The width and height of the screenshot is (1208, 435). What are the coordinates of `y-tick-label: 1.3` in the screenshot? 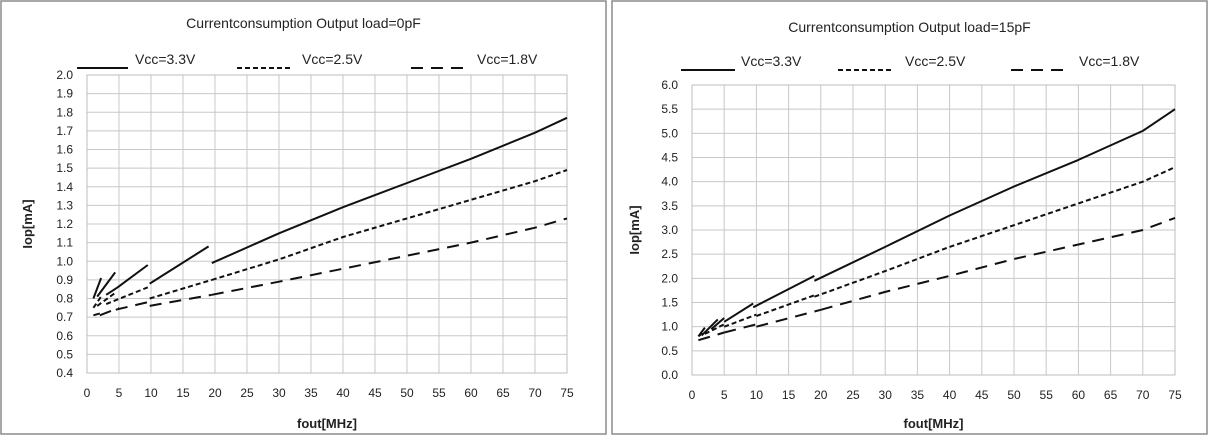 It's located at (64, 205).